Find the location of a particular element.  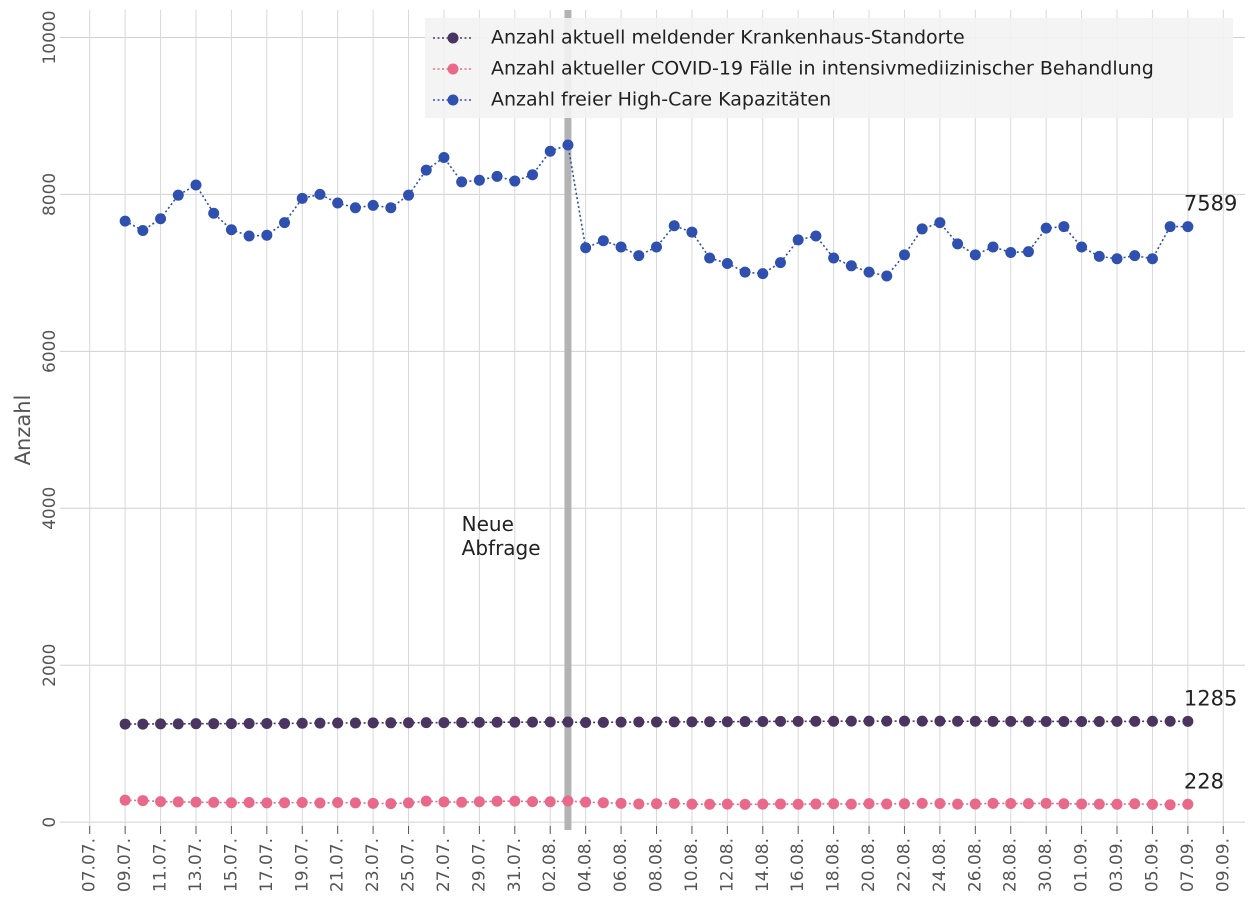

annotation: Neue Abfrage is located at coordinates (501, 535).